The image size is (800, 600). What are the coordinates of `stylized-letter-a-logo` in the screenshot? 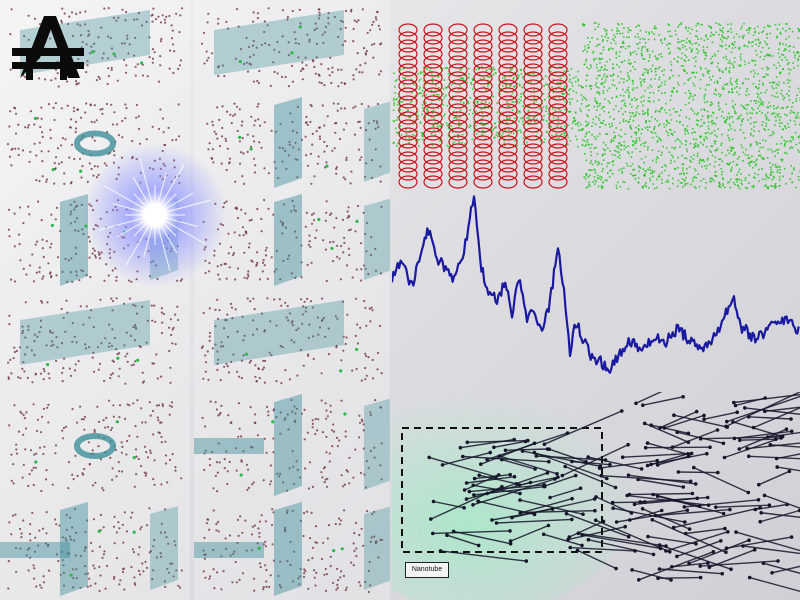 It's located at (48, 48).